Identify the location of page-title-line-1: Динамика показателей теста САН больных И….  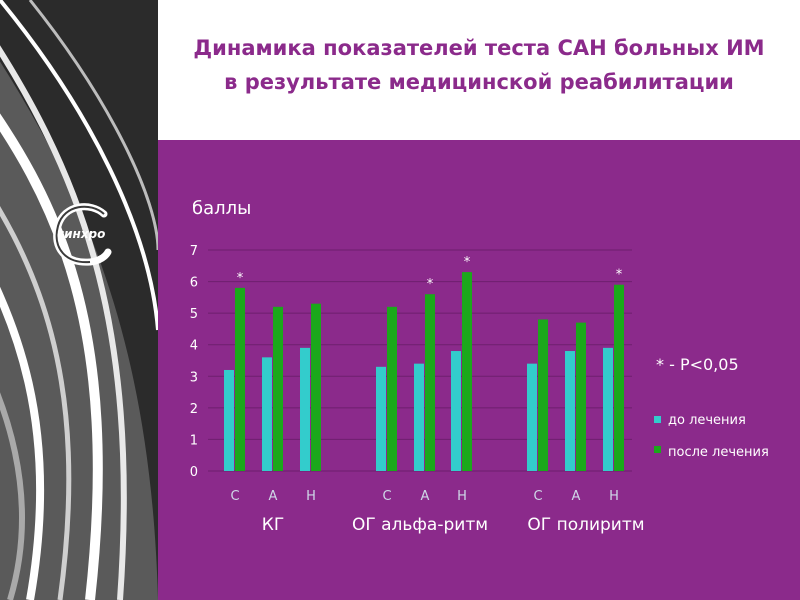
(479, 48).